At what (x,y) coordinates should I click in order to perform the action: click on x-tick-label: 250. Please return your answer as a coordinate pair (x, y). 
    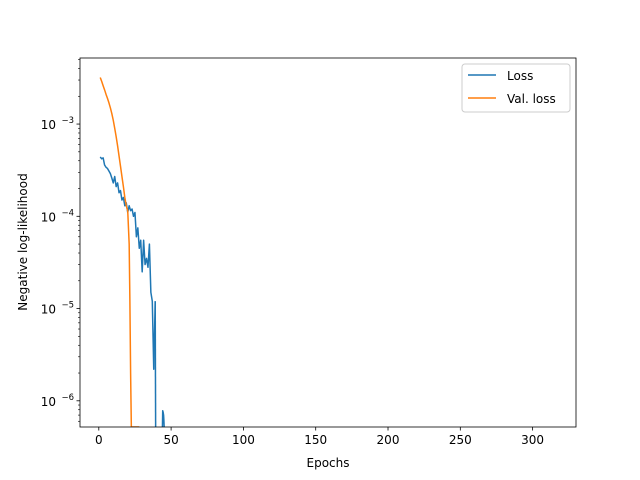
    Looking at the image, I should click on (460, 440).